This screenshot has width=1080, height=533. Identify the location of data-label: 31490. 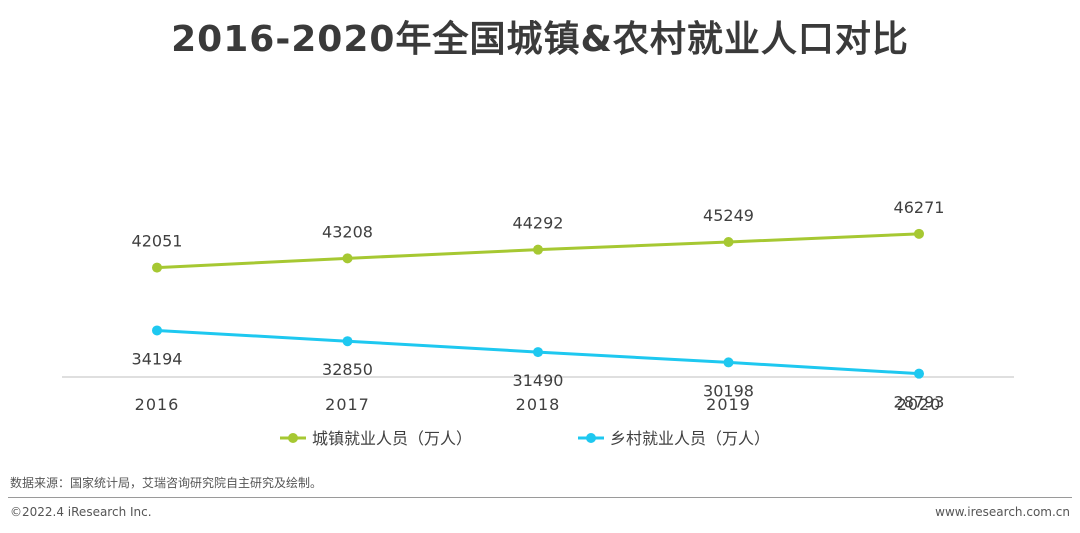
(538, 380).